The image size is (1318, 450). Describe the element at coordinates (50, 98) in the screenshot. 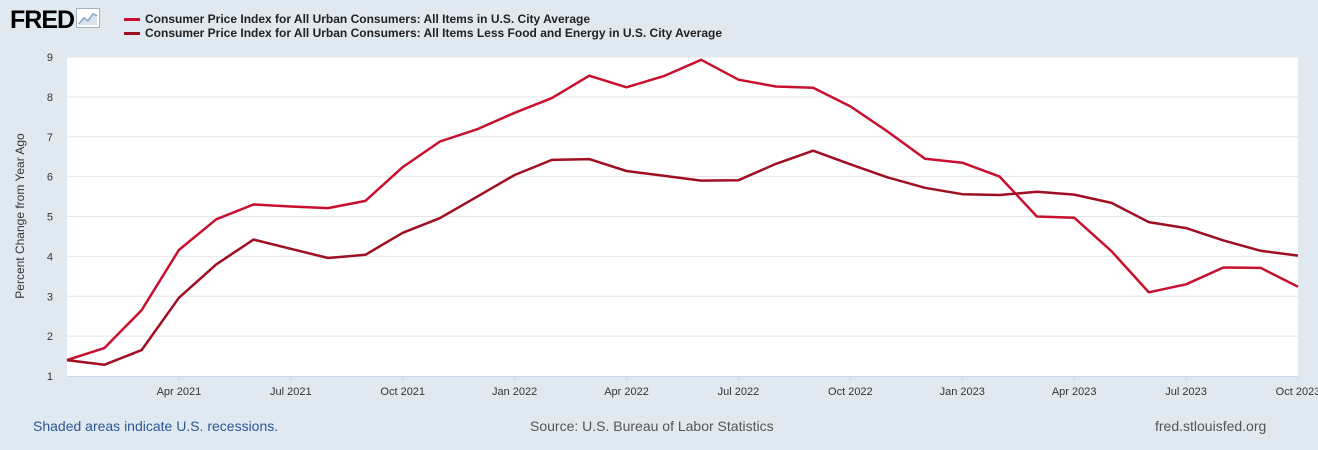

I see `y-tick-label: 8` at that location.